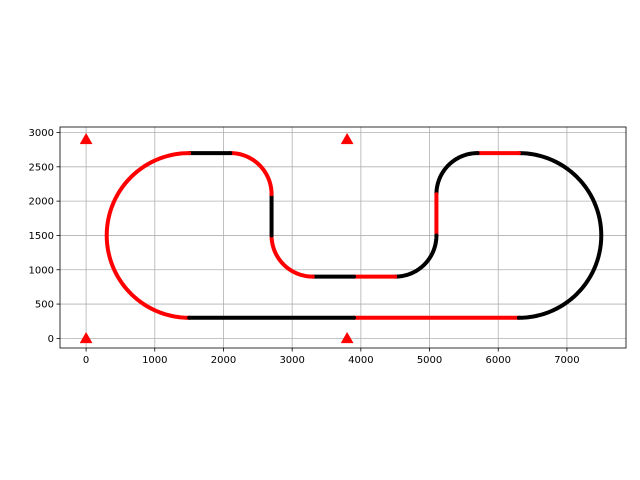  What do you see at coordinates (51, 339) in the screenshot?
I see `y-tick-label: 0` at bounding box center [51, 339].